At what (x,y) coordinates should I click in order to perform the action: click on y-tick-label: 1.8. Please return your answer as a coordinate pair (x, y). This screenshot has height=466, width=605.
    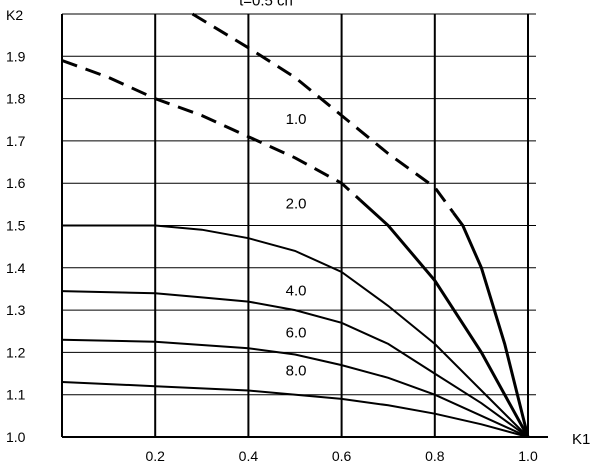
    Looking at the image, I should click on (16, 99).